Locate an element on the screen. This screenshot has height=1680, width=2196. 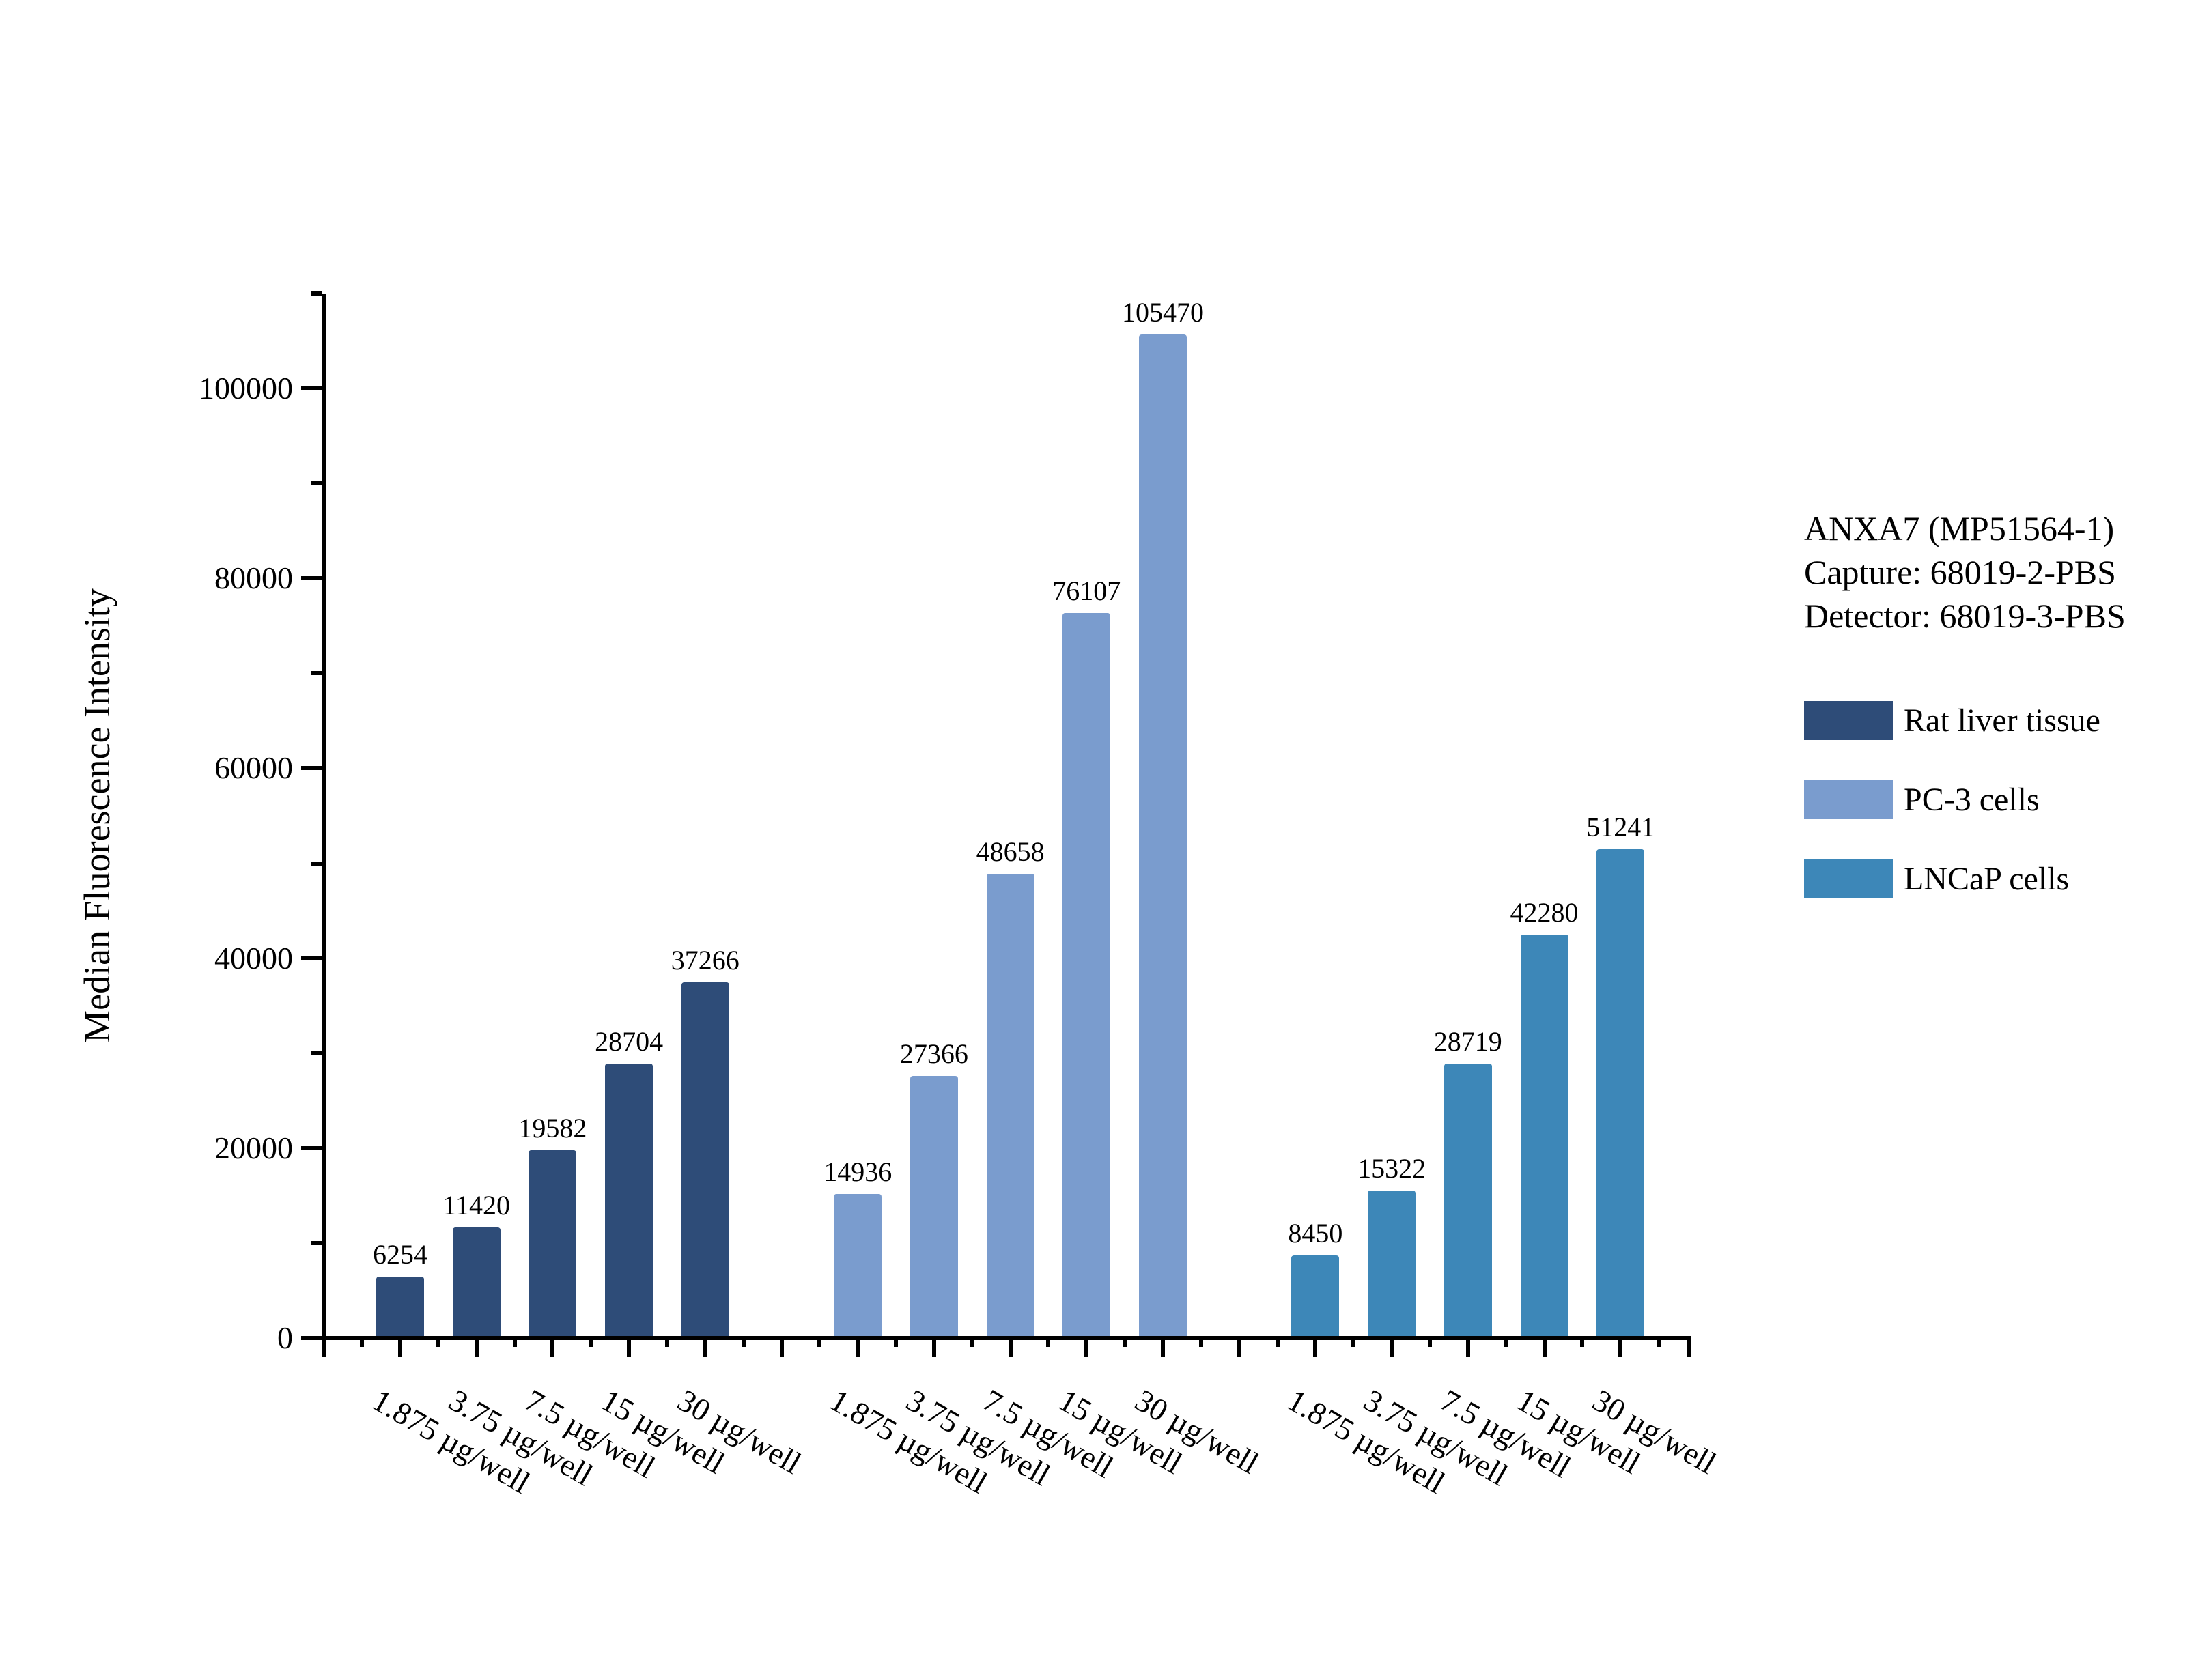
bar-lncap-cells-1.875 µg/well is located at coordinates (1316, 1295).